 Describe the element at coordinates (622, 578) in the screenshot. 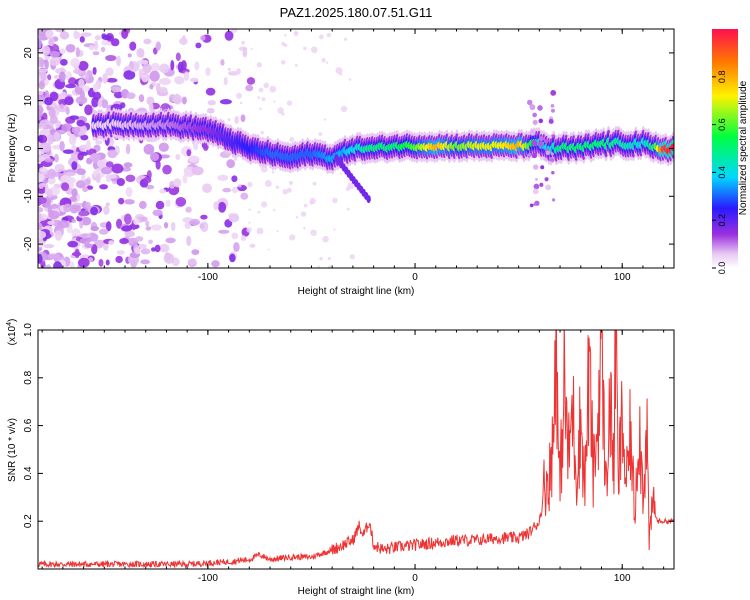

I see `x-tick-label: 100` at that location.